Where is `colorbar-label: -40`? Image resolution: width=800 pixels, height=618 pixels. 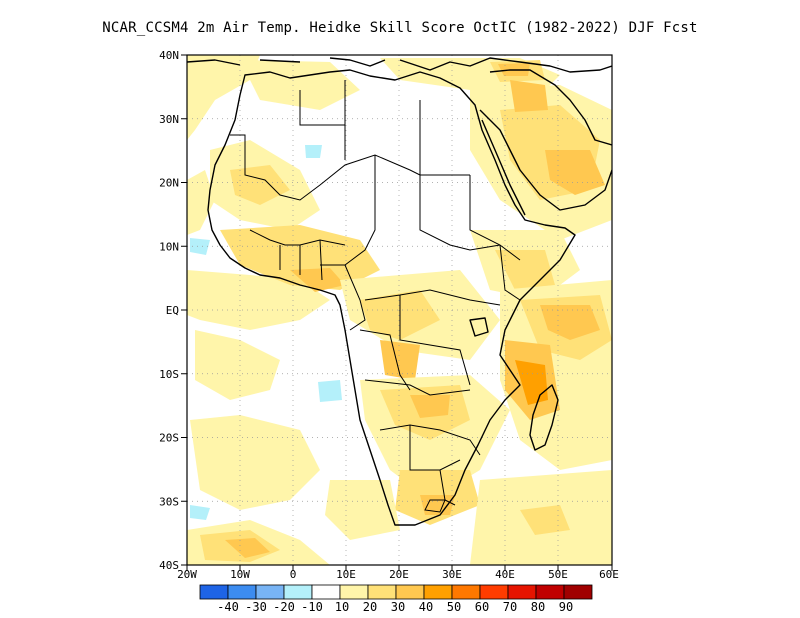 colorbar-label: -40 is located at coordinates (228, 607).